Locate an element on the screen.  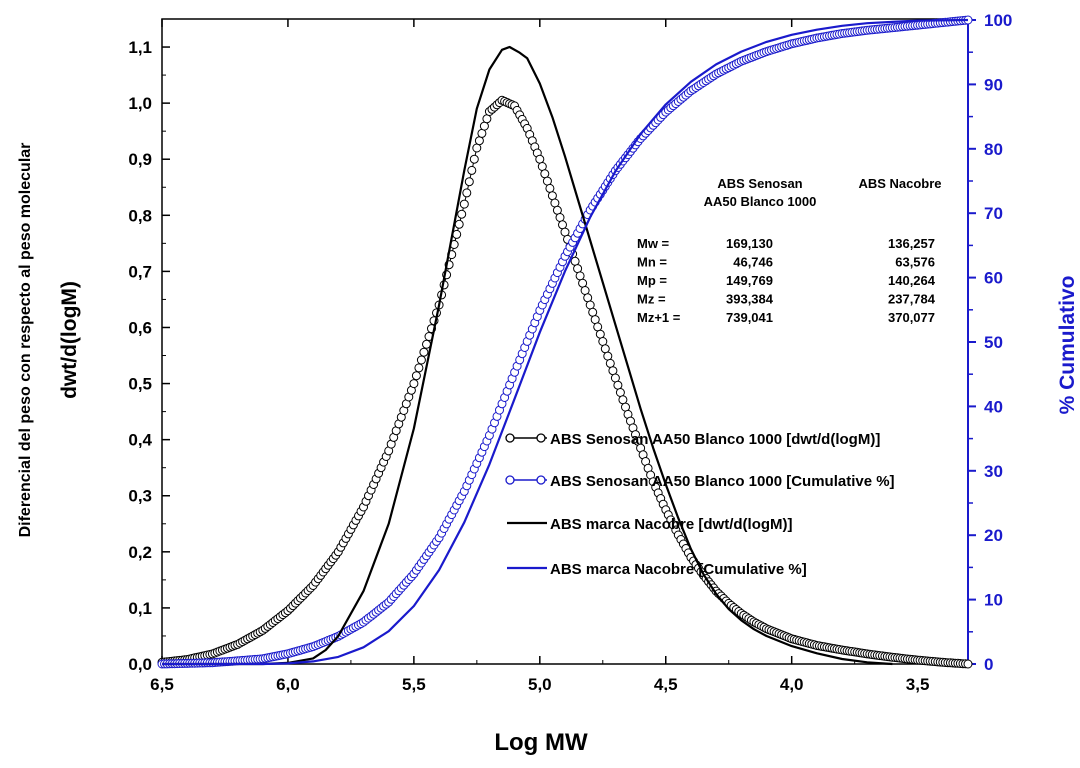
x-tick-label: 3,5 is located at coordinates (918, 684).